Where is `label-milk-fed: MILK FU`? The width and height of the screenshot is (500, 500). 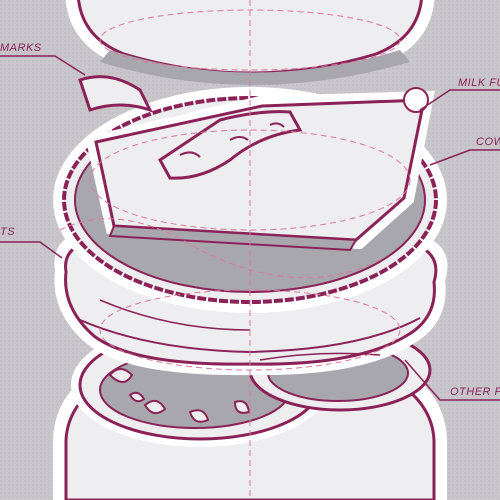
label-milk-fed: MILK FU is located at coordinates (479, 83).